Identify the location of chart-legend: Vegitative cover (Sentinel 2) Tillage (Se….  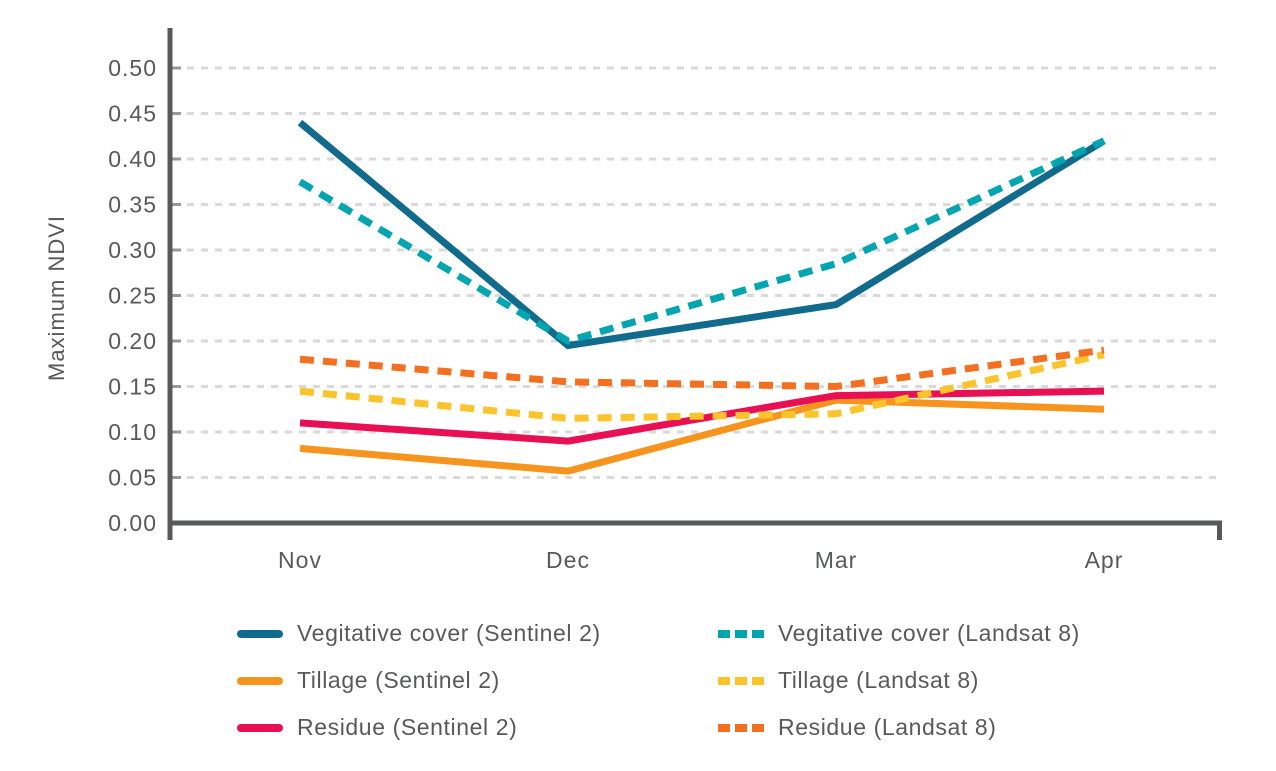
(658, 680).